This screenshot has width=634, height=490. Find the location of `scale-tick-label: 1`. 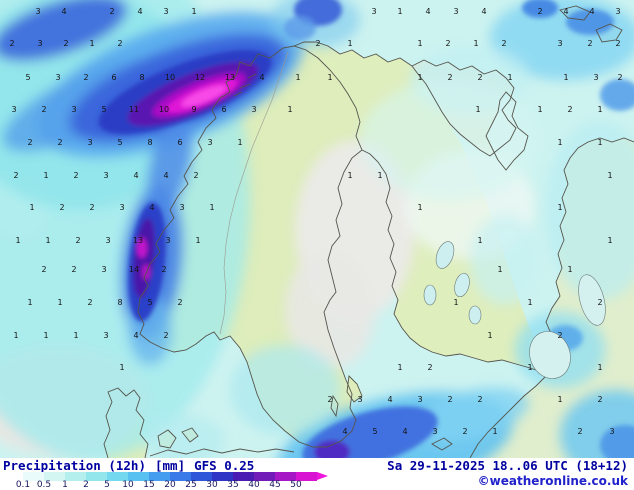

scale-tick-label: 1 is located at coordinates (65, 485).